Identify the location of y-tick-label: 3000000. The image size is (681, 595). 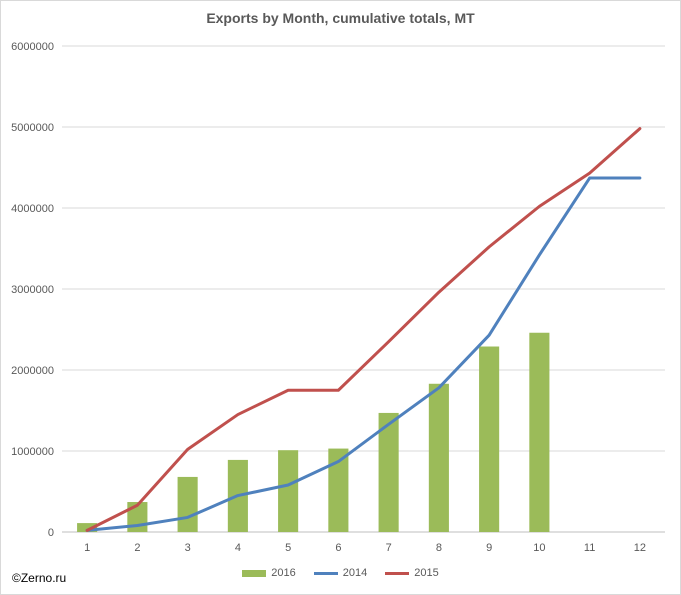
(32, 290).